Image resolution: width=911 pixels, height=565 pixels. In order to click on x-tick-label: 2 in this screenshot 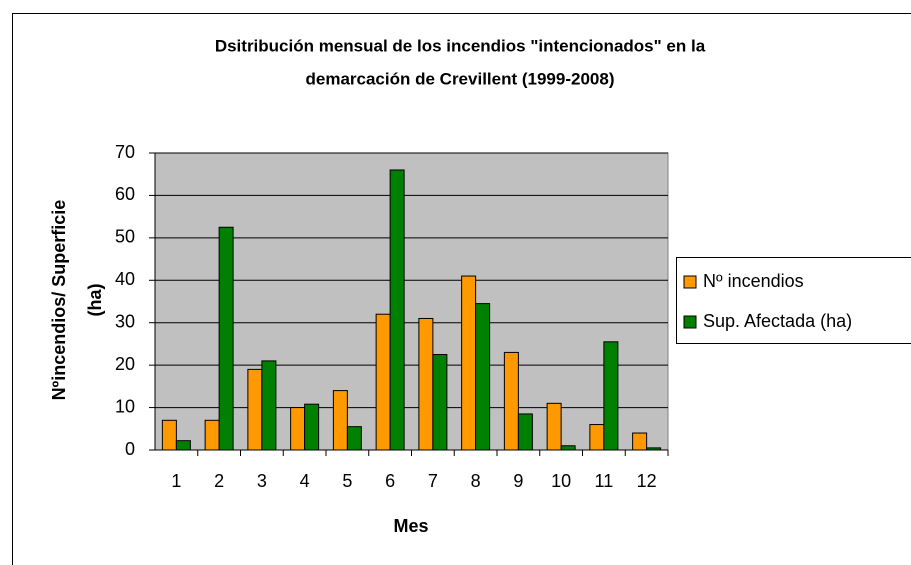, I will do `click(219, 481)`.